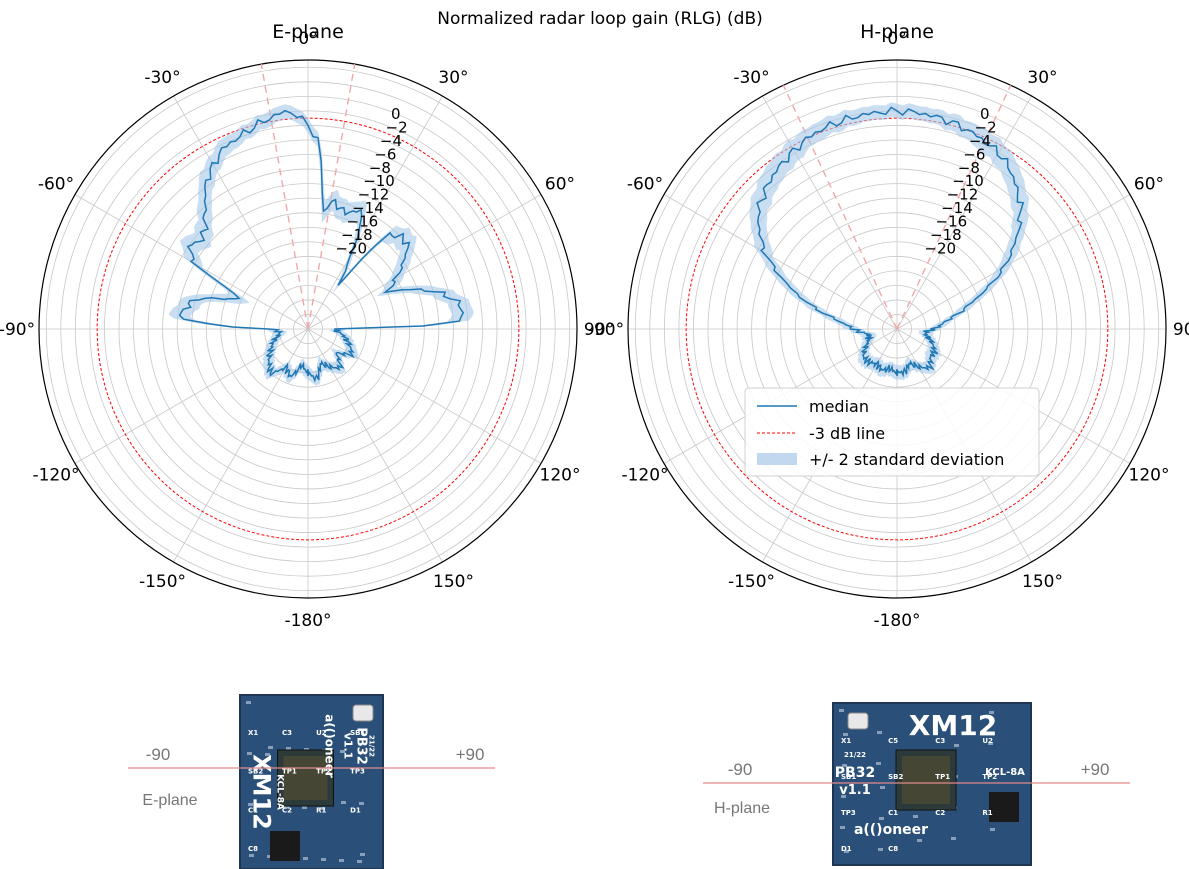  Describe the element at coordinates (289, 772) in the screenshot. I see `e-plane-pad-label: TP1` at that location.